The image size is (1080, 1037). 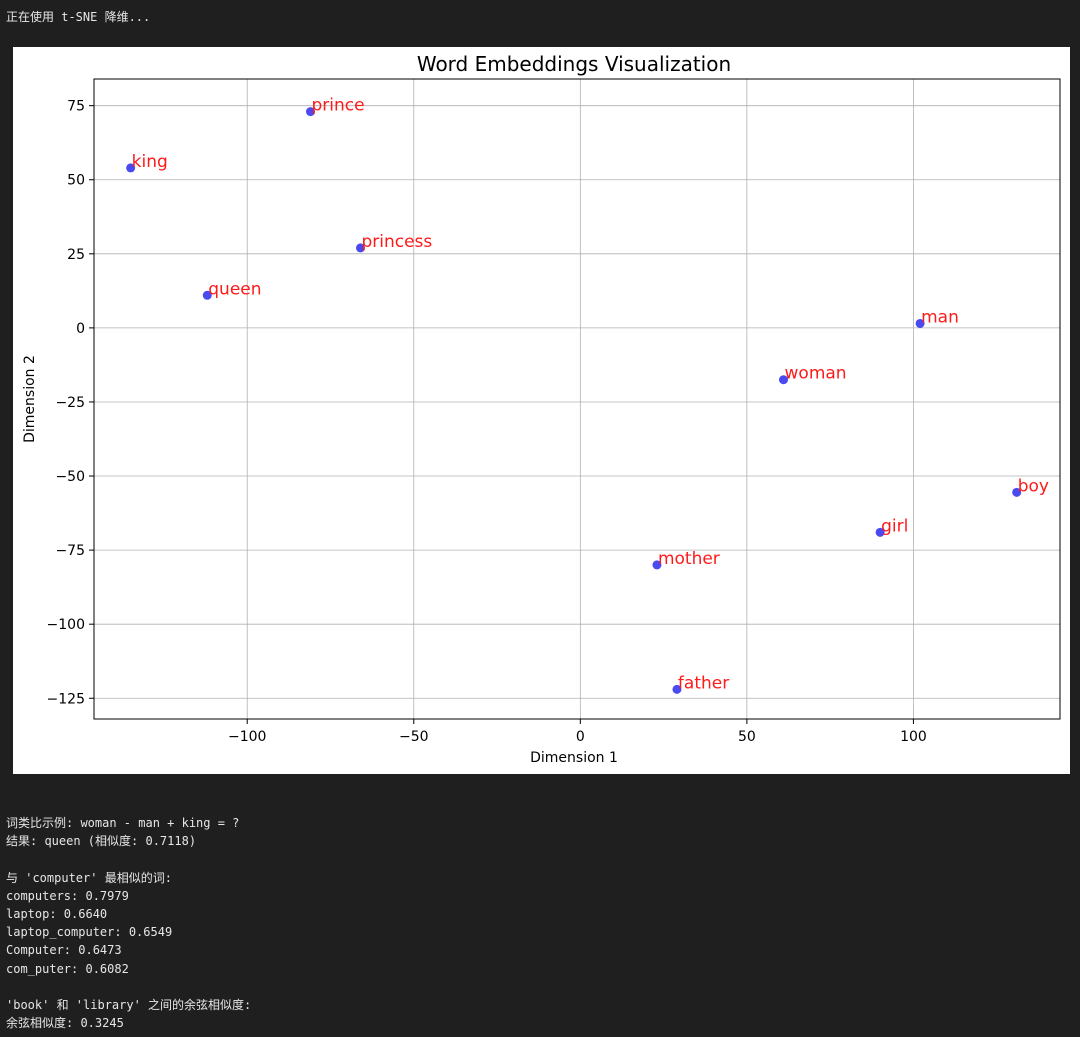 What do you see at coordinates (677, 689) in the screenshot?
I see `data-point-father` at bounding box center [677, 689].